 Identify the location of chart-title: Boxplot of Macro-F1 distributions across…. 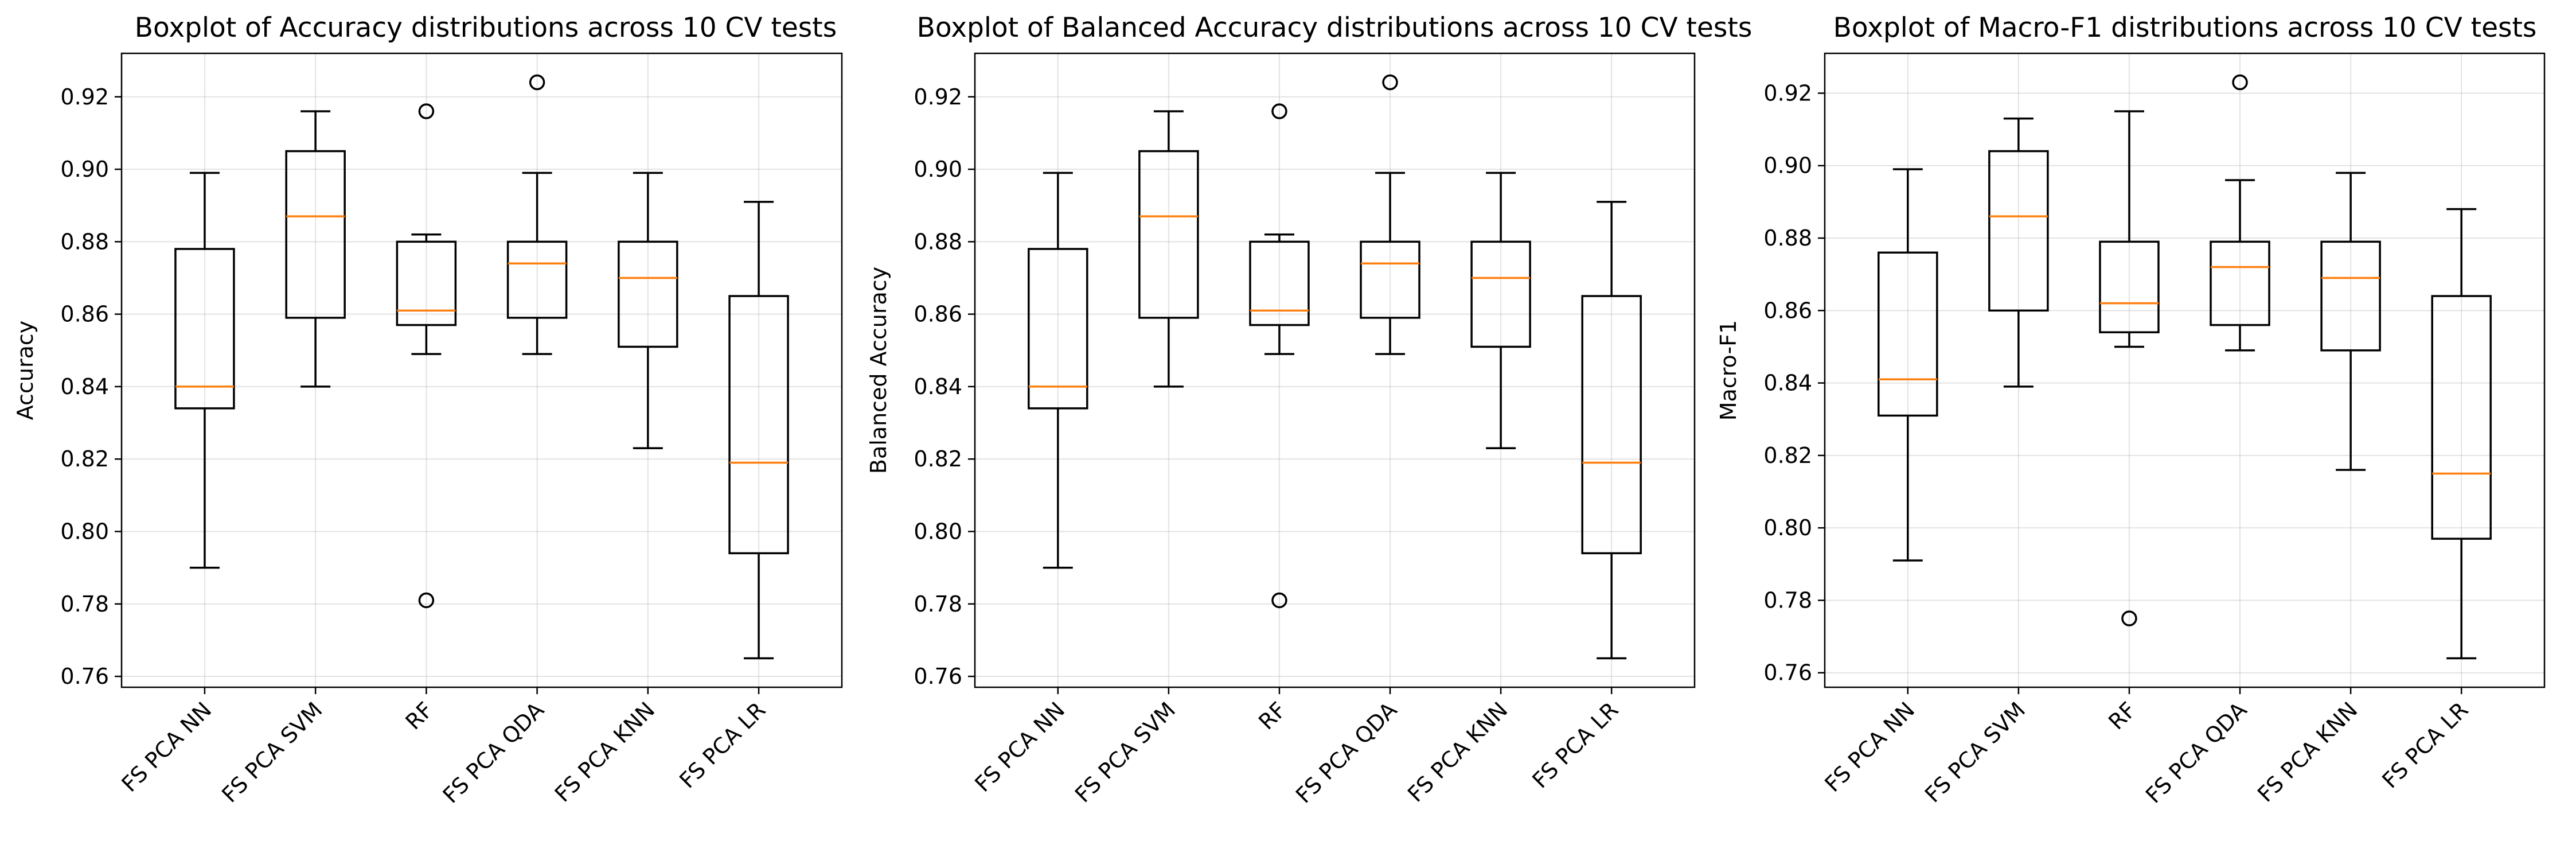
(2185, 28).